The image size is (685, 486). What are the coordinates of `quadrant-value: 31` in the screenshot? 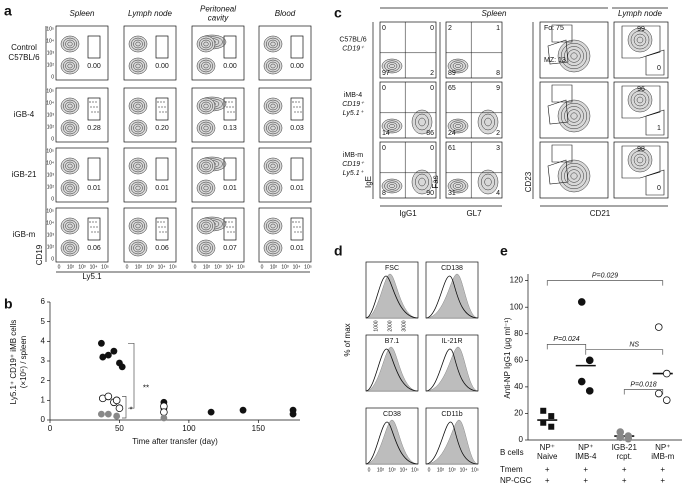 It's located at (452, 193).